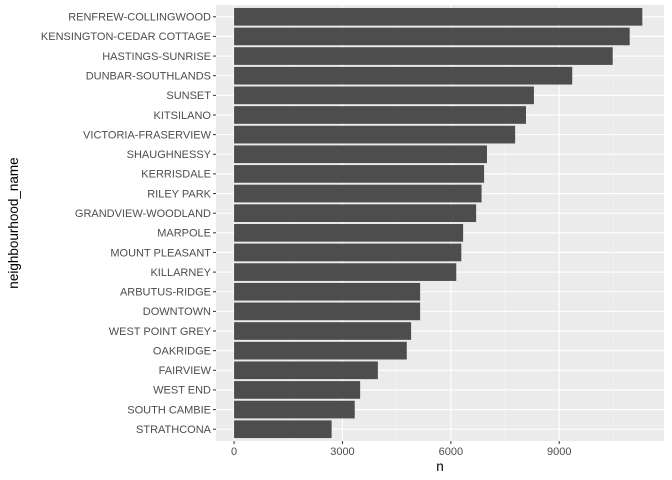  What do you see at coordinates (234, 452) in the screenshot?
I see `x-tick-label: 0` at bounding box center [234, 452].